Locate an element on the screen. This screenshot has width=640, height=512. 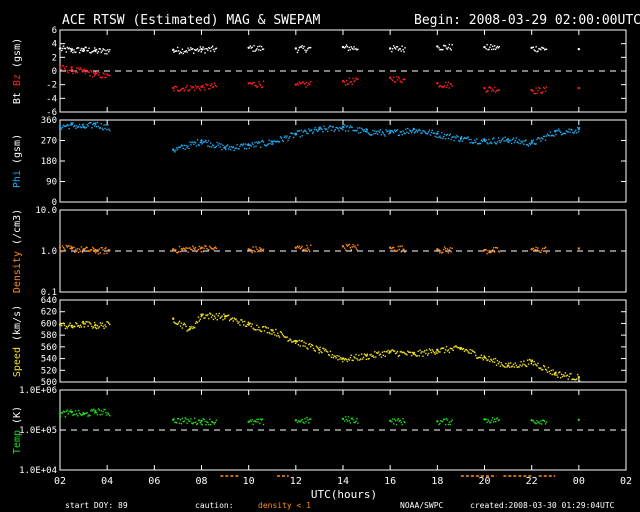
y-tick-label: -4 is located at coordinates (51, 99).